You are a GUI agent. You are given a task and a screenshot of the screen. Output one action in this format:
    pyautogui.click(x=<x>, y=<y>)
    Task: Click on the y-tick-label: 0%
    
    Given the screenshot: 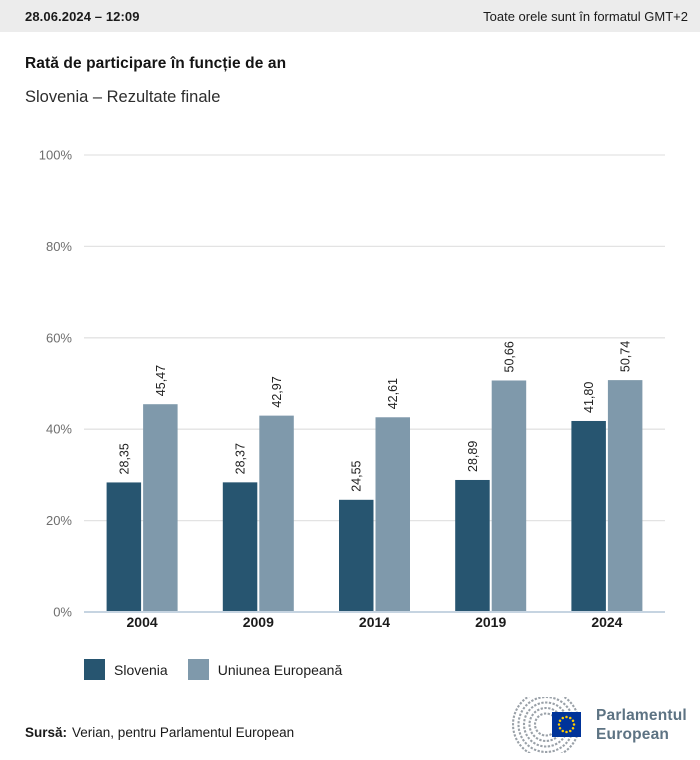 What is the action you would take?
    pyautogui.click(x=62, y=612)
    